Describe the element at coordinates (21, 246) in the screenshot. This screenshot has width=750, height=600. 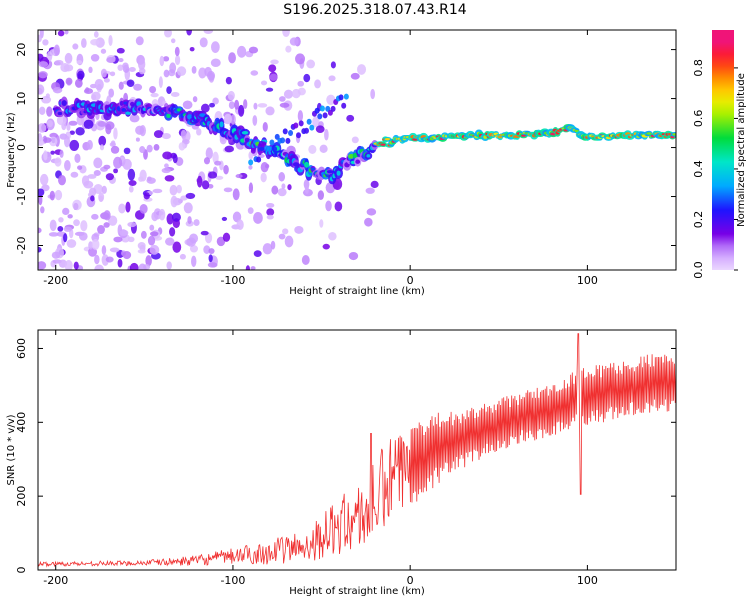
I see `y-tick-label: -20` at that location.